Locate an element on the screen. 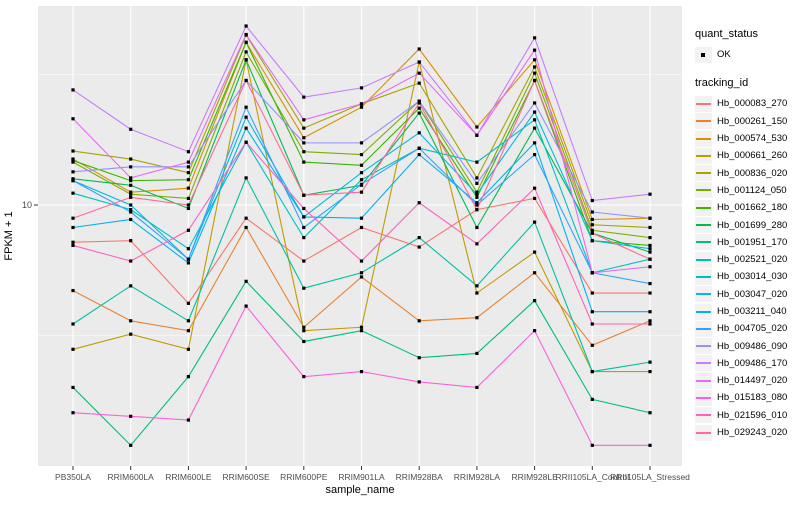 The height and width of the screenshot is (505, 800). x-axis-title: sample_name is located at coordinates (359, 490).